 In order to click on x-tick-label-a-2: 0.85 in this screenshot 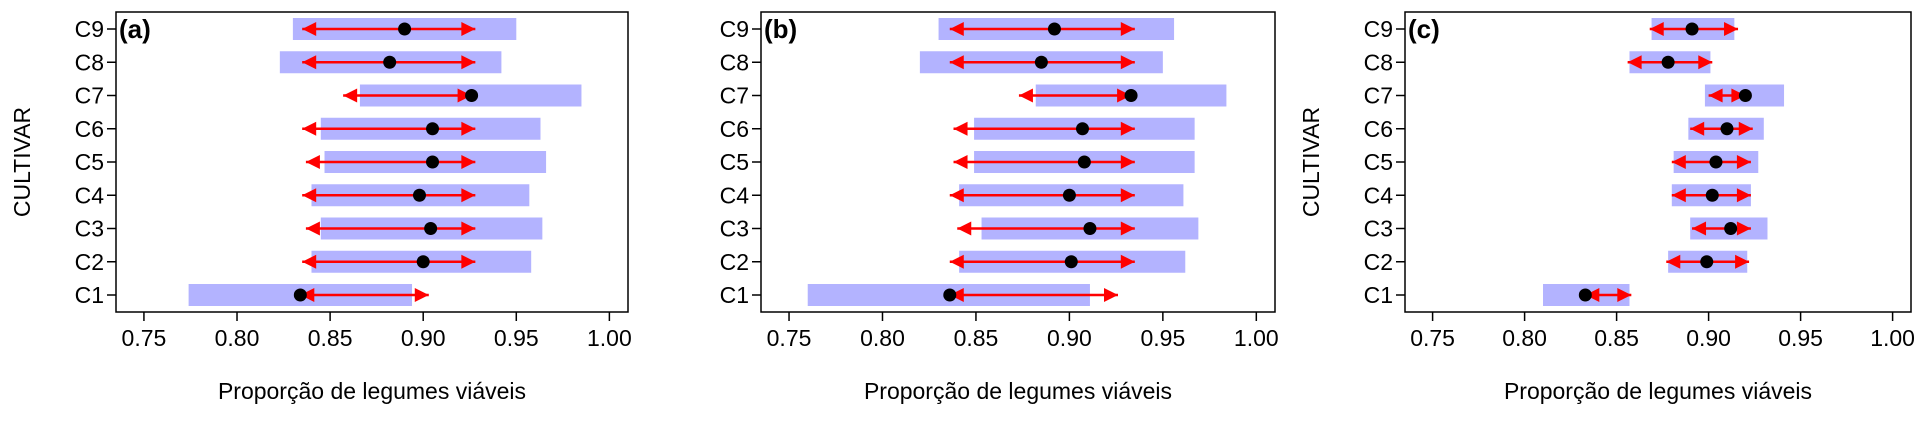, I will do `click(330, 338)`.